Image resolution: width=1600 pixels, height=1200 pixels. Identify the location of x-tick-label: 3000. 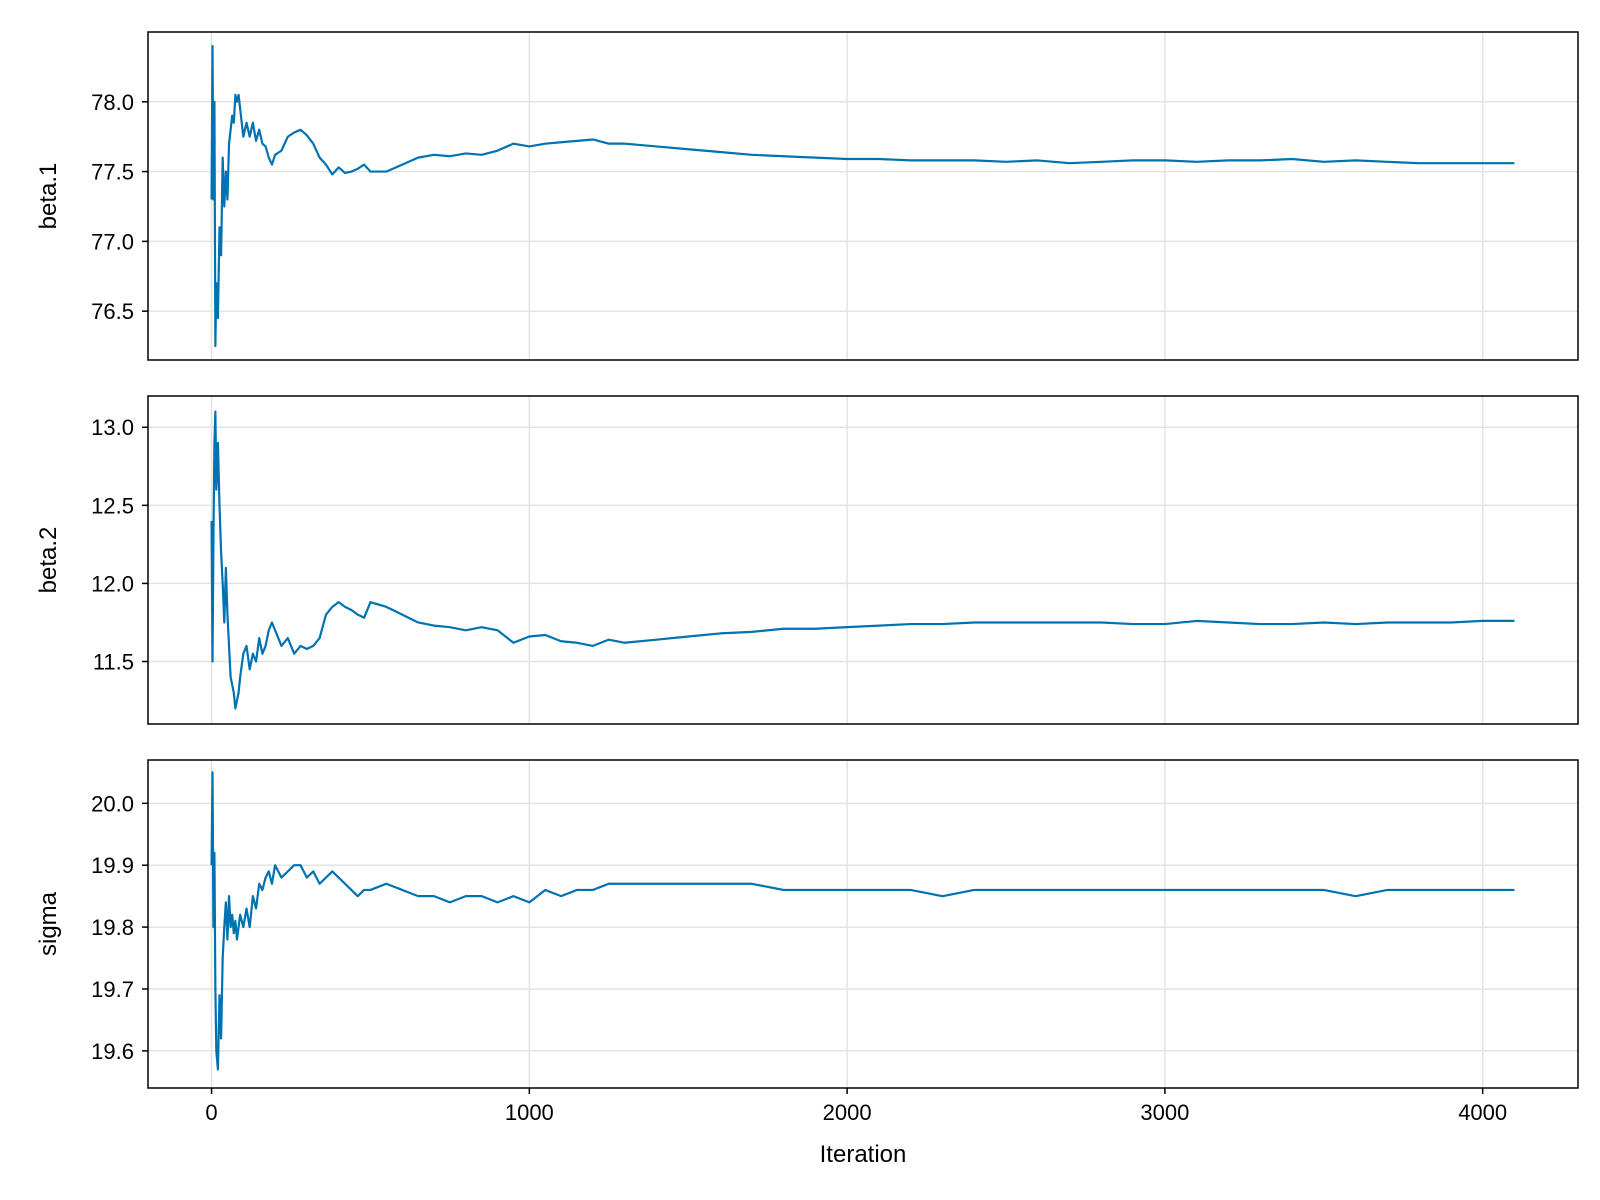
(1164, 1112).